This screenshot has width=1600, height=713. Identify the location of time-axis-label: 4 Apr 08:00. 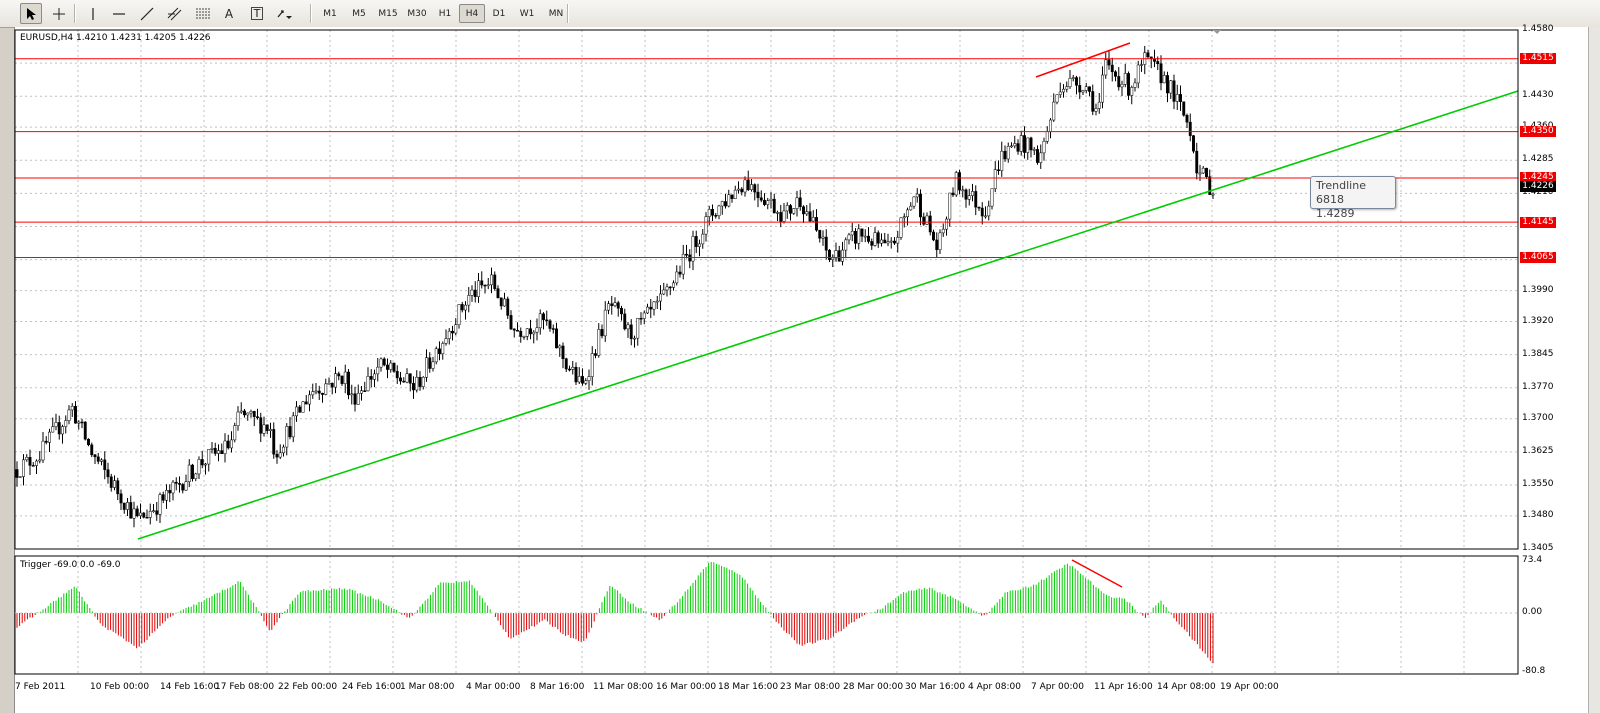
(994, 687).